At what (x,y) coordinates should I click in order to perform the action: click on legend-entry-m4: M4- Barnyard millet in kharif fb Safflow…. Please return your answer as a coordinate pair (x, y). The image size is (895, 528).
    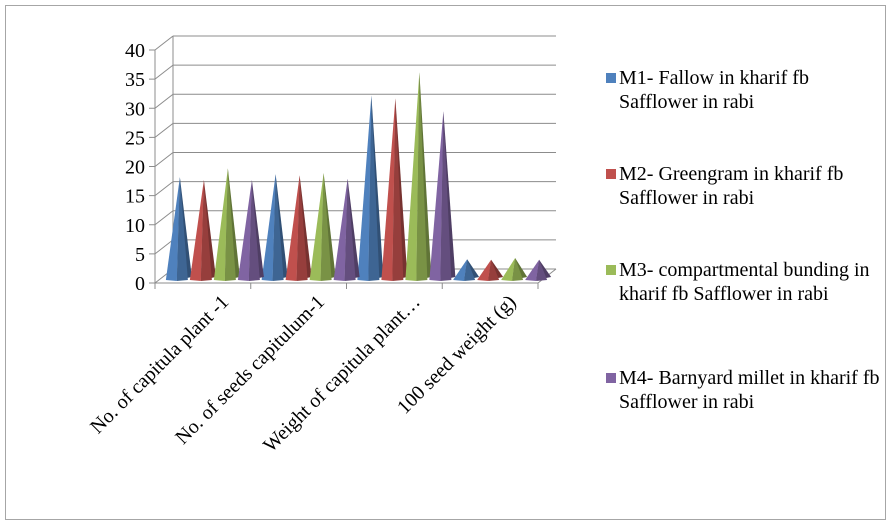
    Looking at the image, I should click on (746, 390).